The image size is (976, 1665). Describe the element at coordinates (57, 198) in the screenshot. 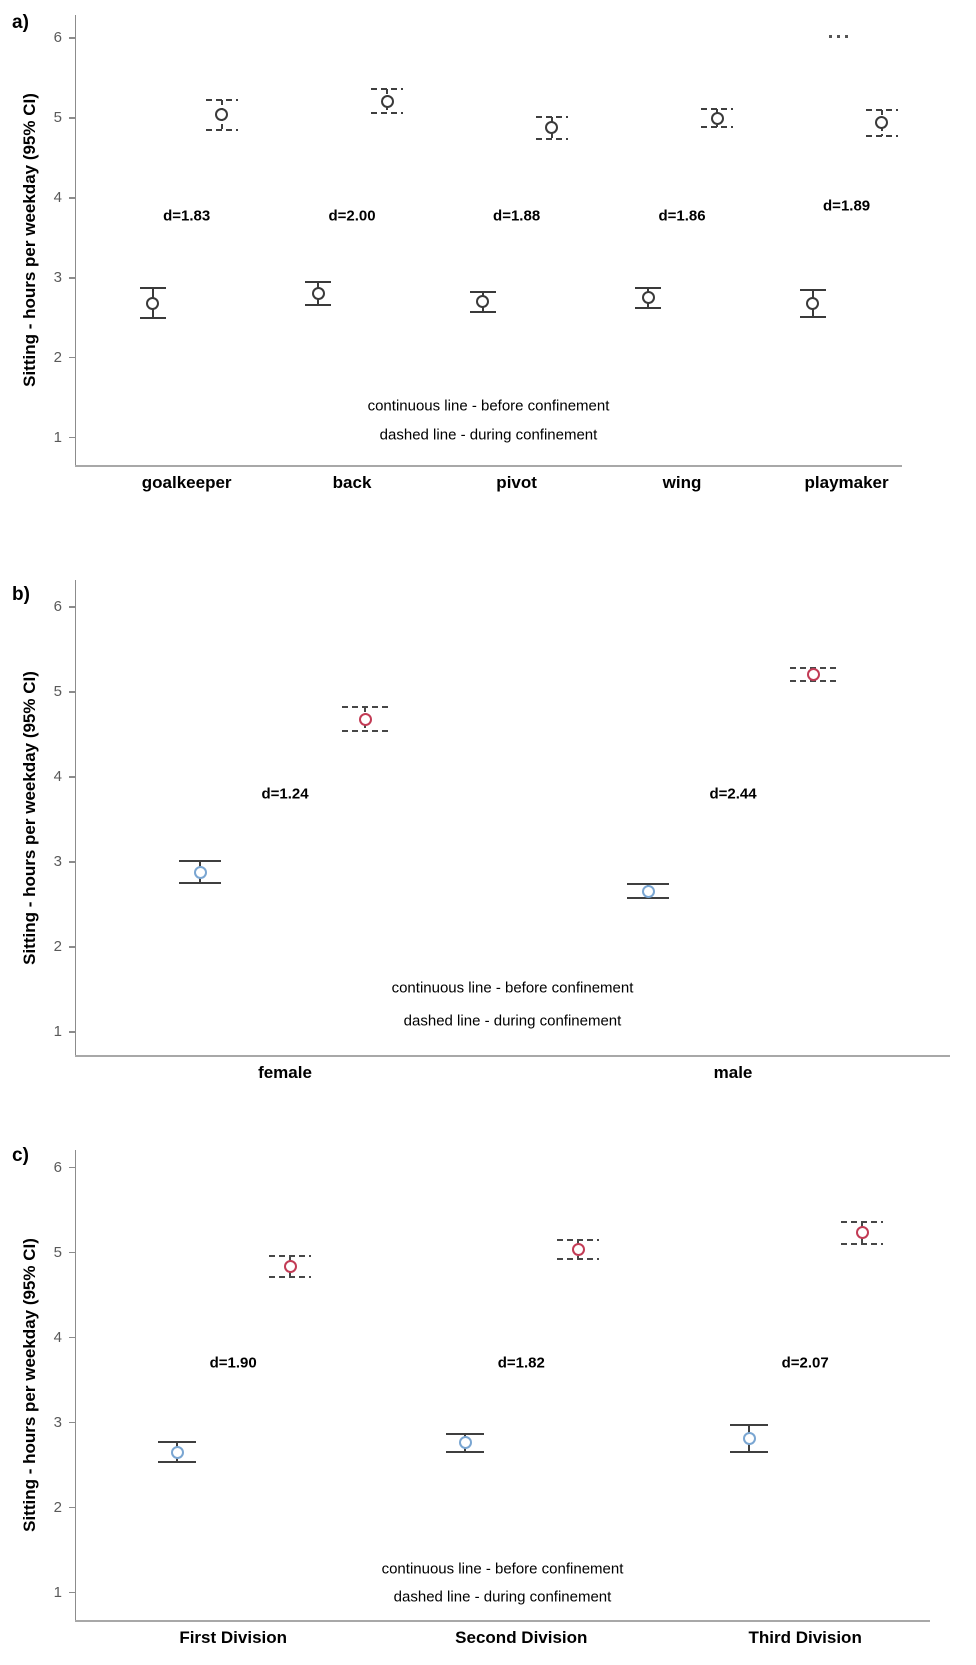

I see `y-tick-label: 4` at that location.